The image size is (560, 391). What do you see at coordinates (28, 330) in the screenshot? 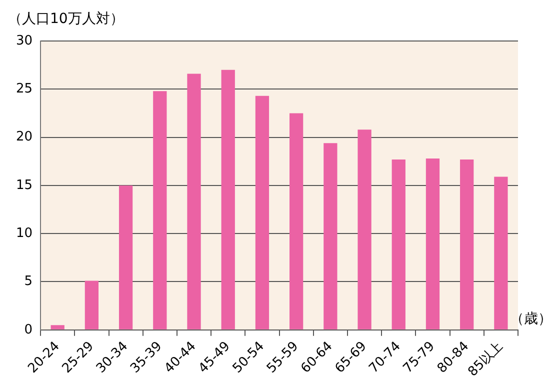
I see `y-tick-label: 0` at bounding box center [28, 330].